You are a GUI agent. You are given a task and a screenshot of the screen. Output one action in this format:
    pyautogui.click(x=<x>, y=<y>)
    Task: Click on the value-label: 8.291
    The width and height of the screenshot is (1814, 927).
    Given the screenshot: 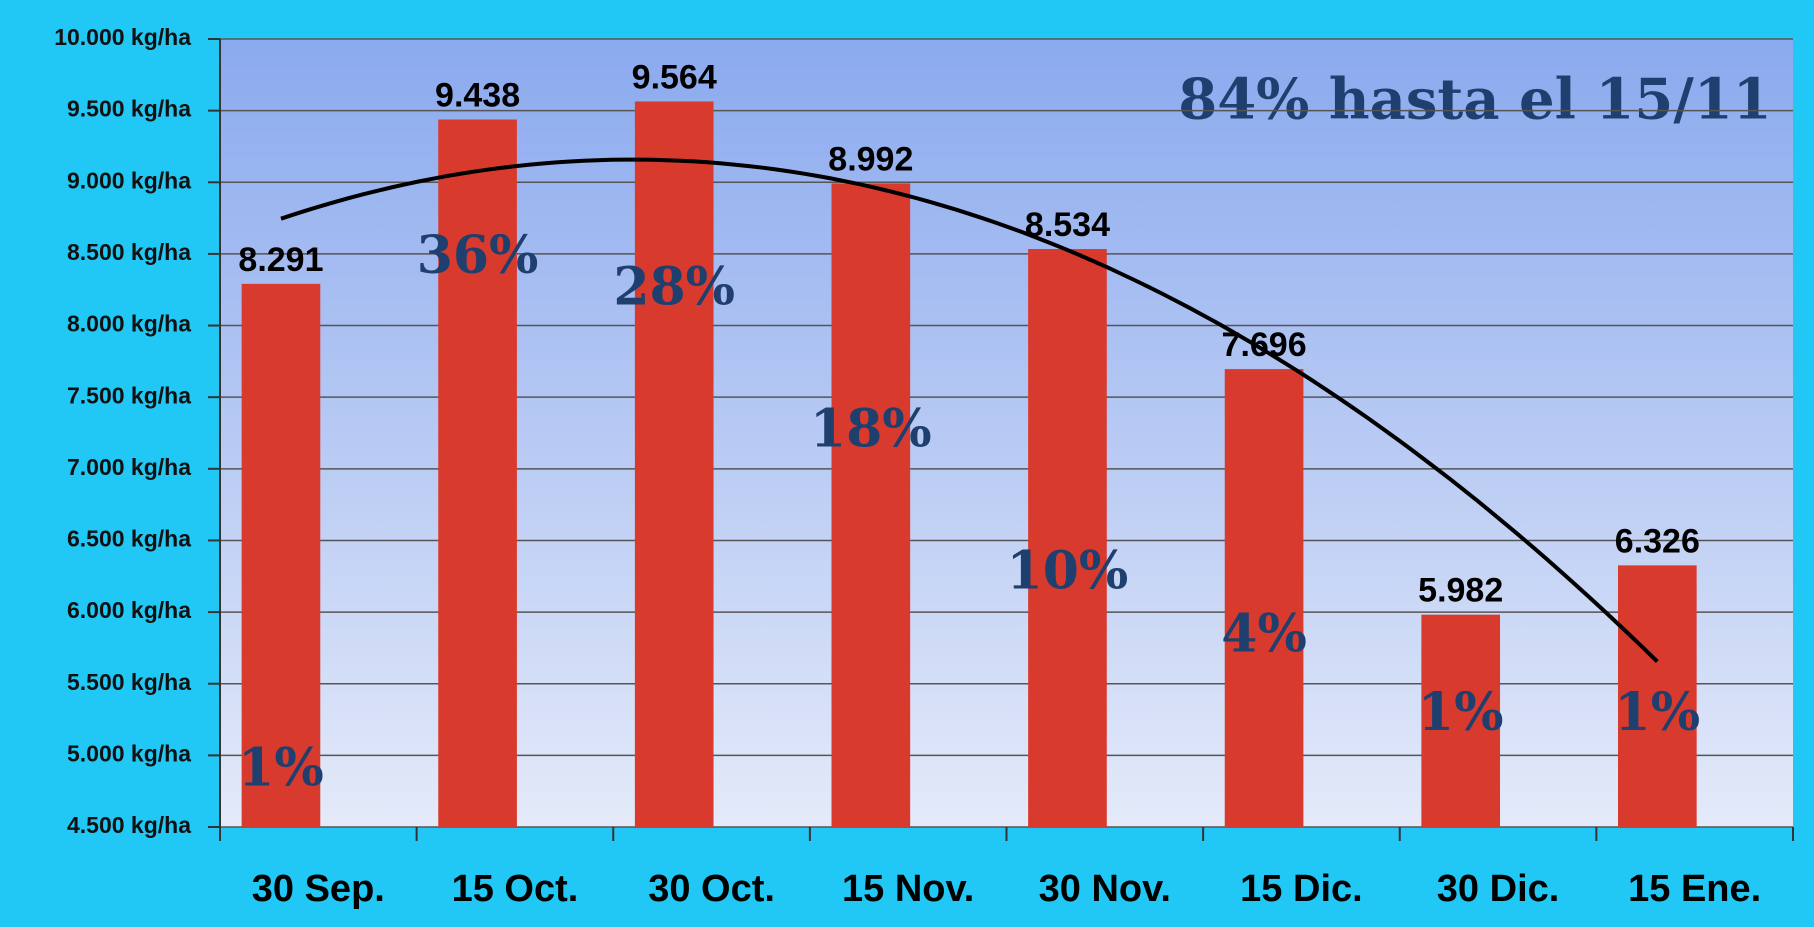 What is the action you would take?
    pyautogui.click(x=280, y=260)
    